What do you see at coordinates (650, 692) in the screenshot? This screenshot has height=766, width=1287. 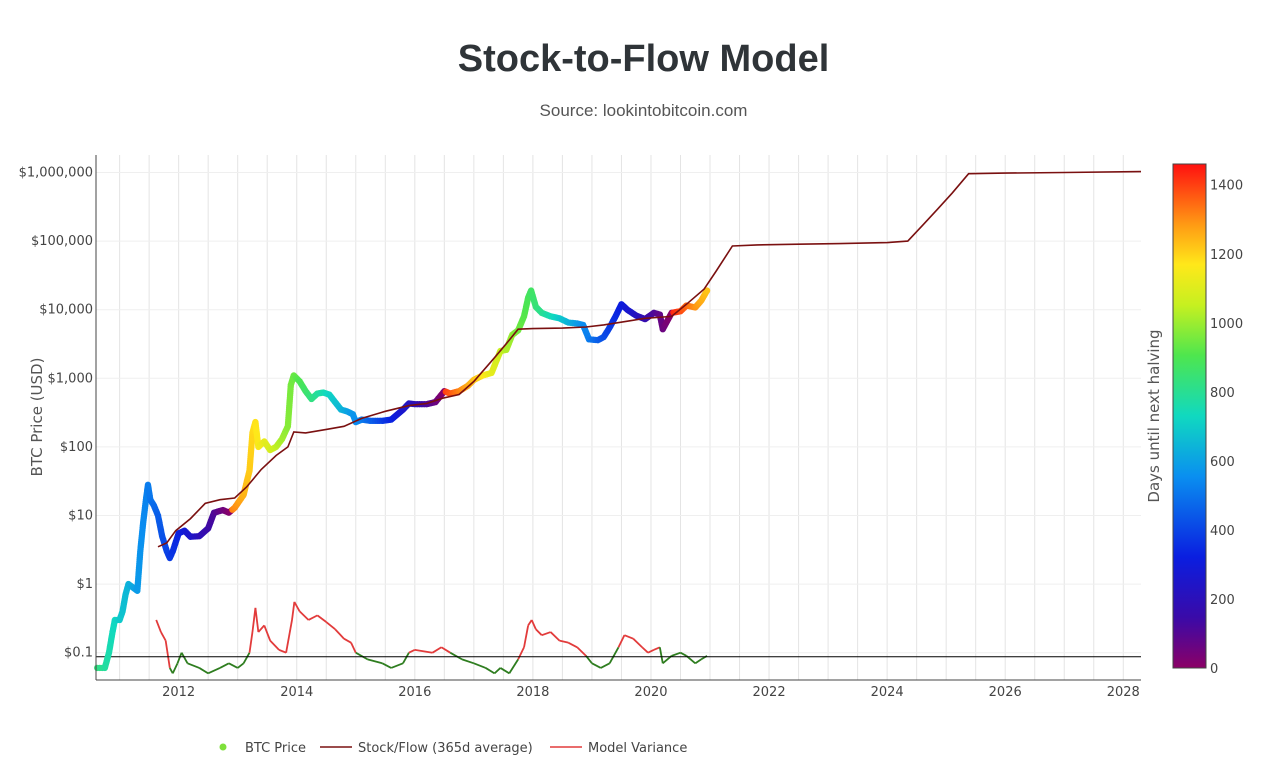 I see `x-tick-label: 2020` at bounding box center [650, 692].